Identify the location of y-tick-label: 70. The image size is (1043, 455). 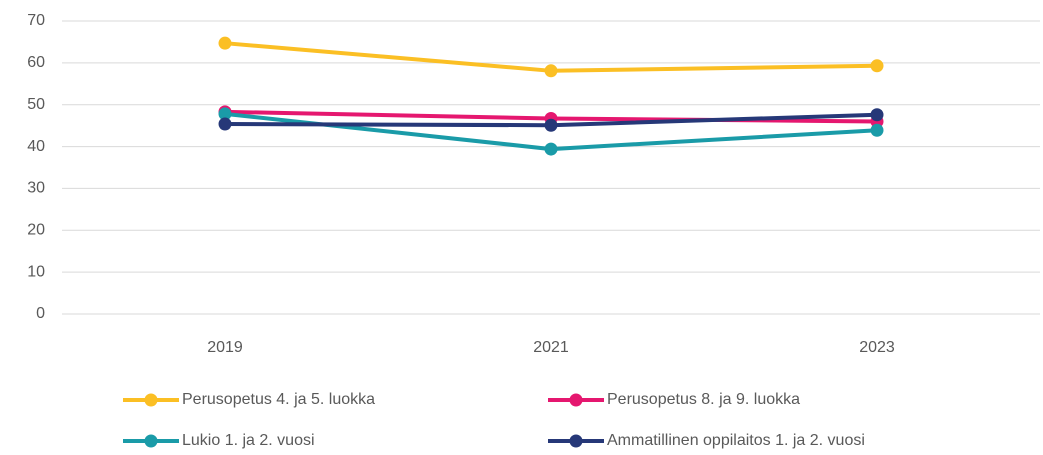
(36, 20).